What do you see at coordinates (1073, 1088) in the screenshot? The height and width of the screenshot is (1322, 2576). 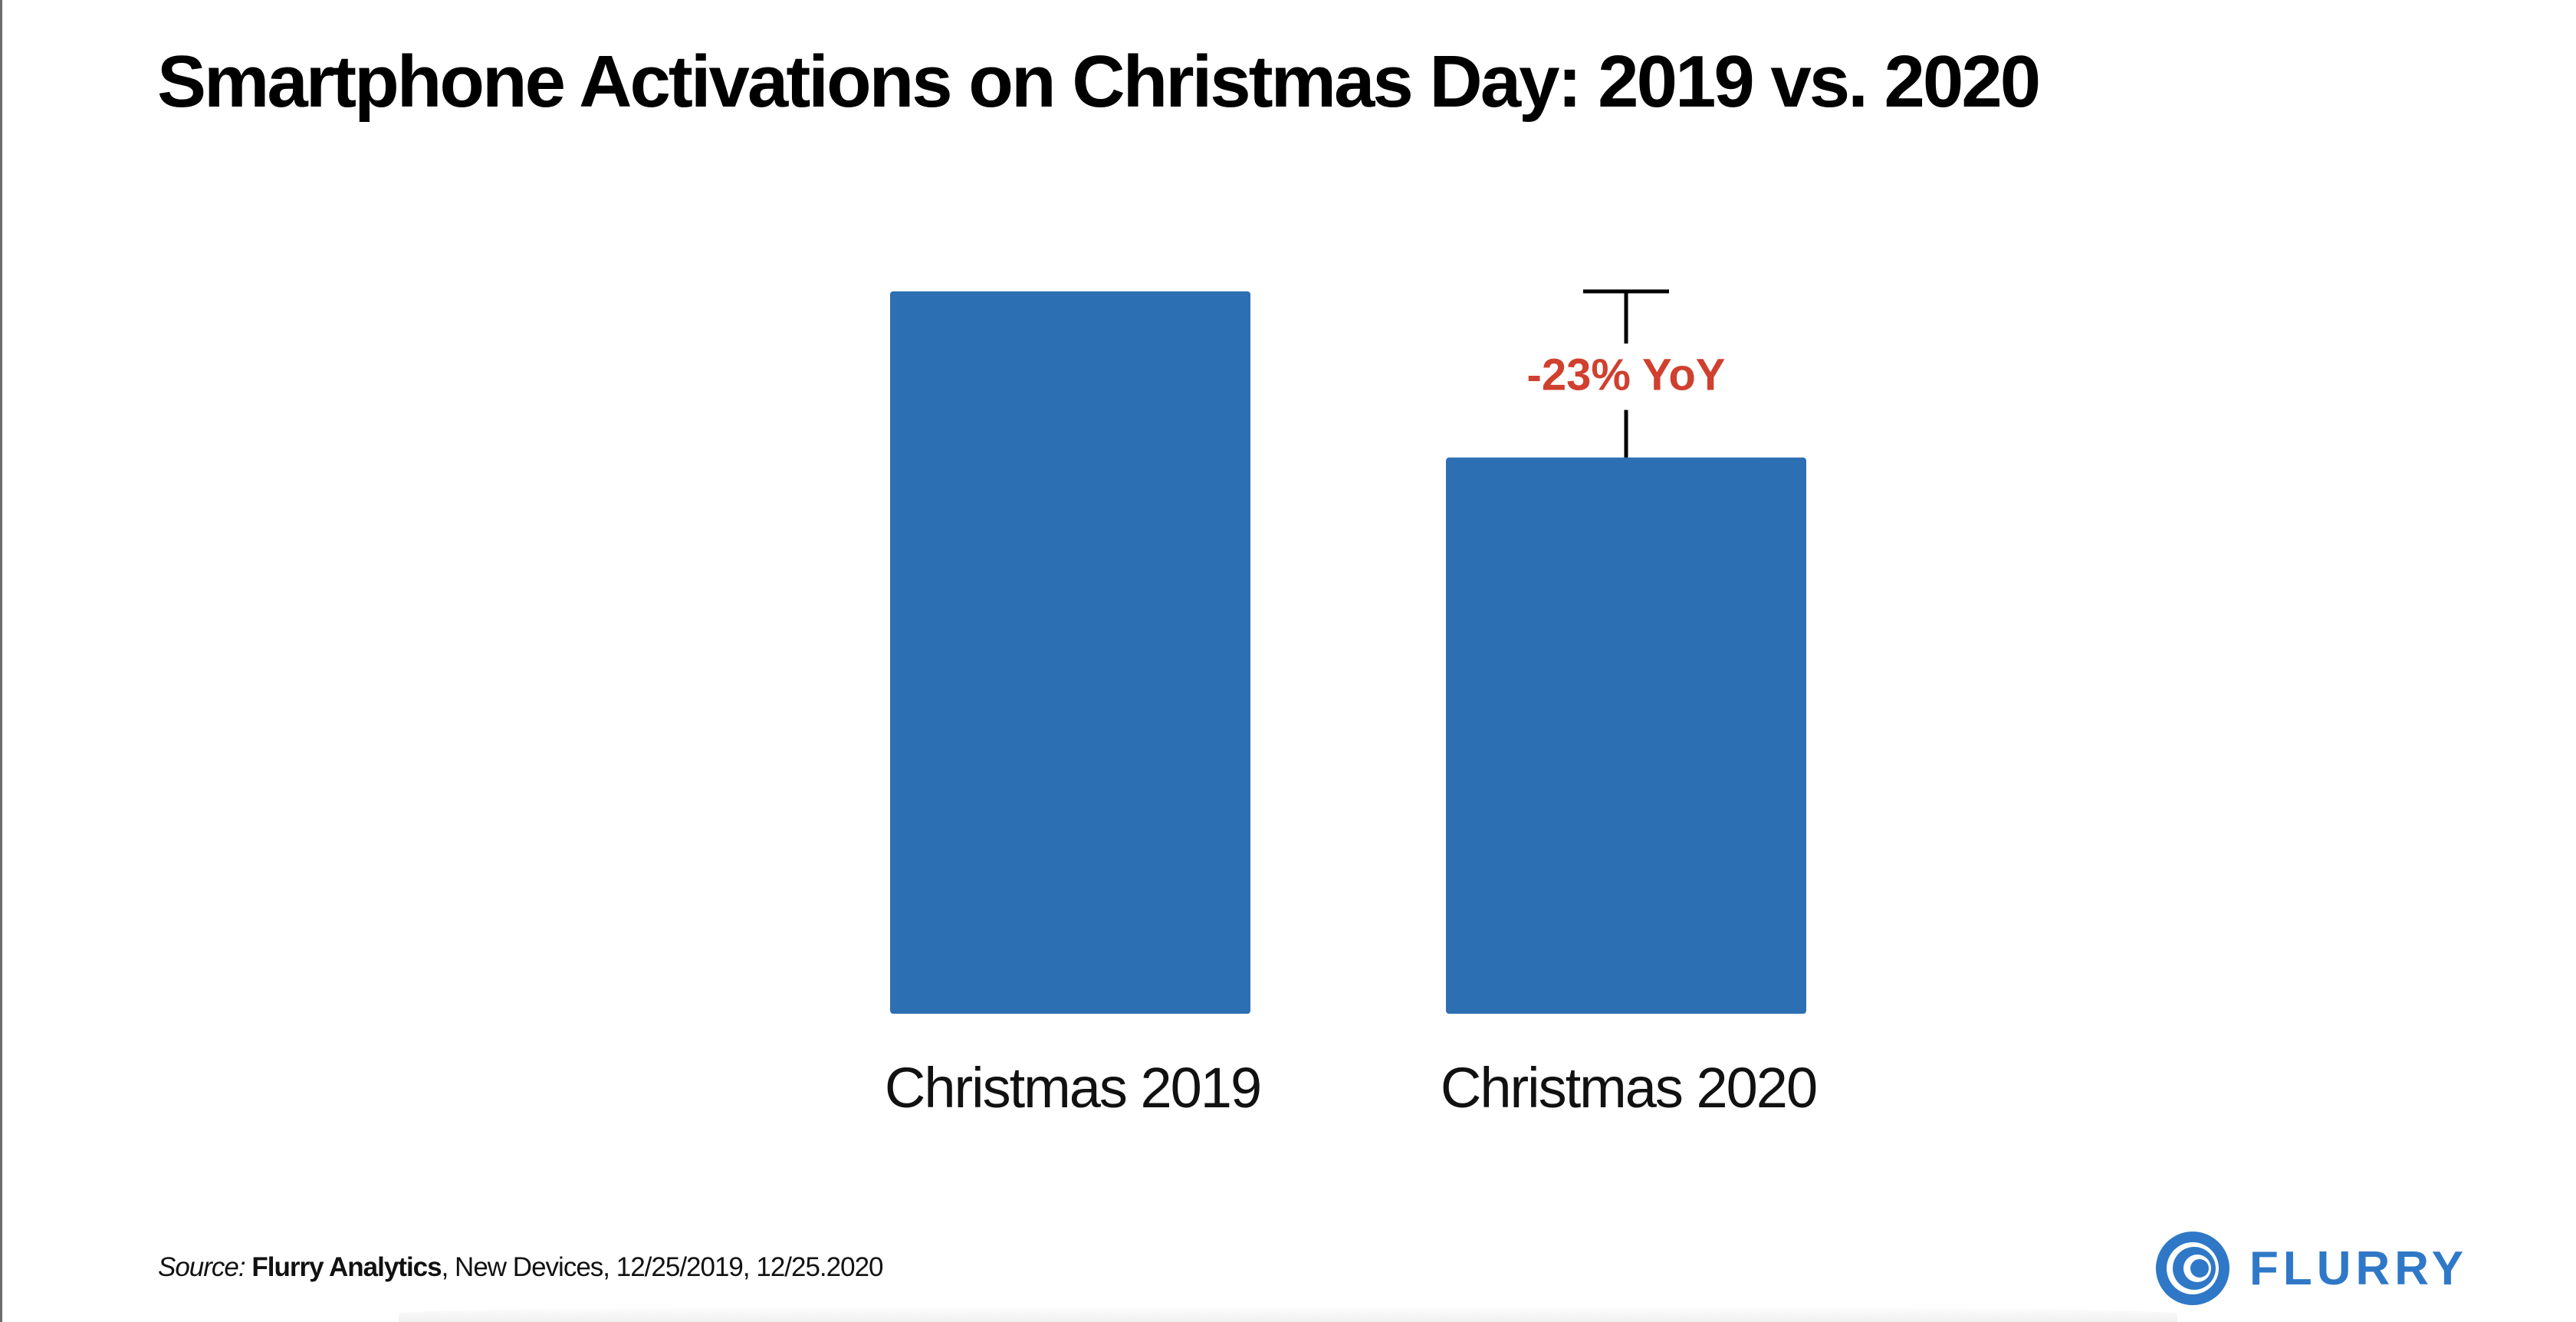 I see `x-tick-label: Christmas 2019` at bounding box center [1073, 1088].